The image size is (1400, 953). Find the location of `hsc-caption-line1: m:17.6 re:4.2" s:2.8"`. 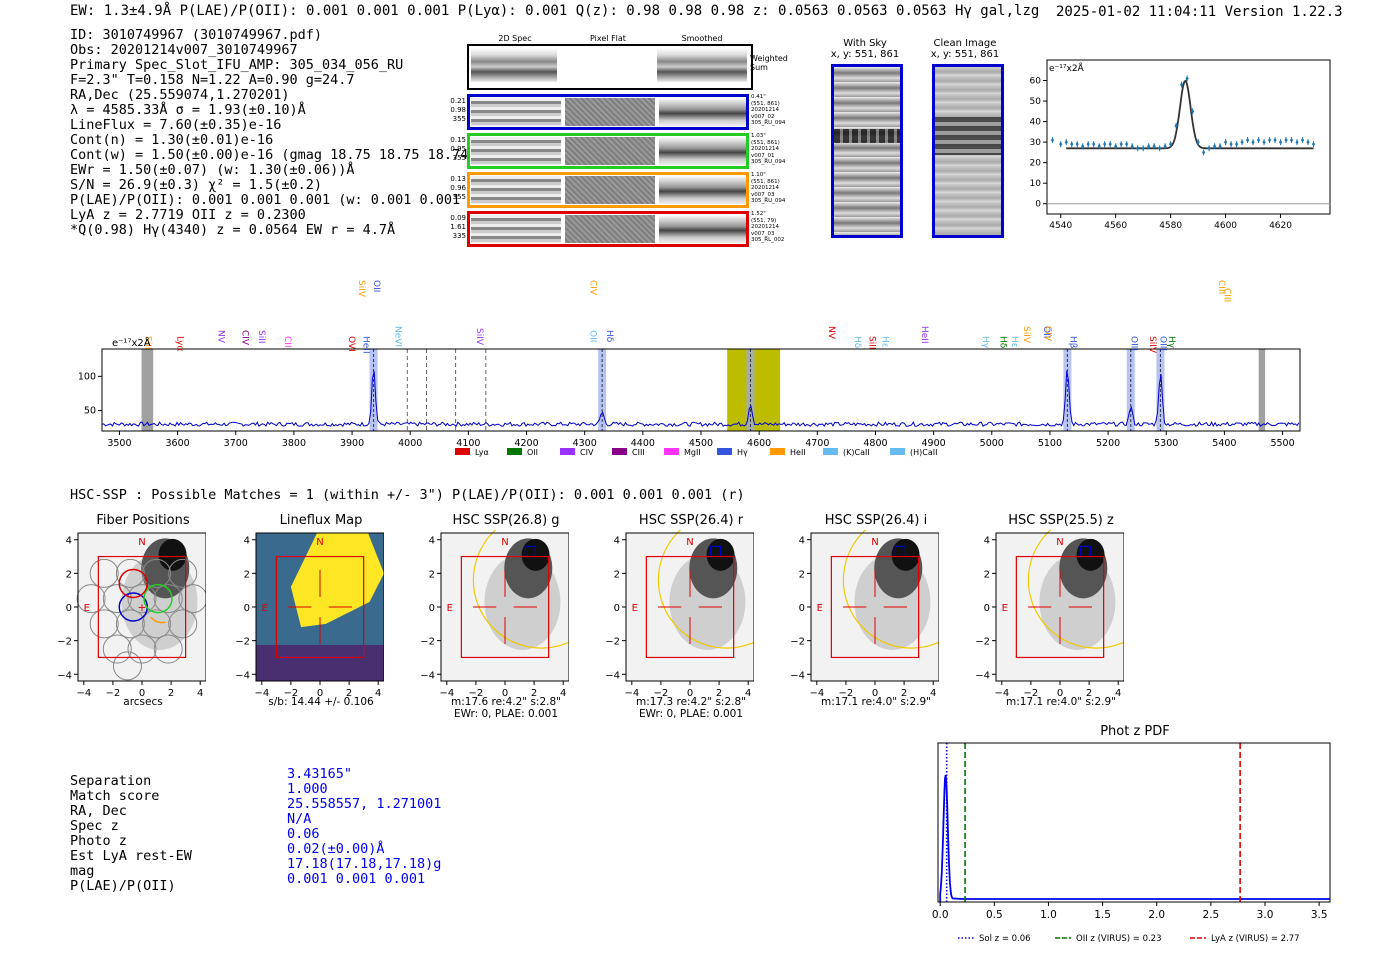

hsc-caption-line1: m:17.6 re:4.2" s:2.8" is located at coordinates (506, 702).